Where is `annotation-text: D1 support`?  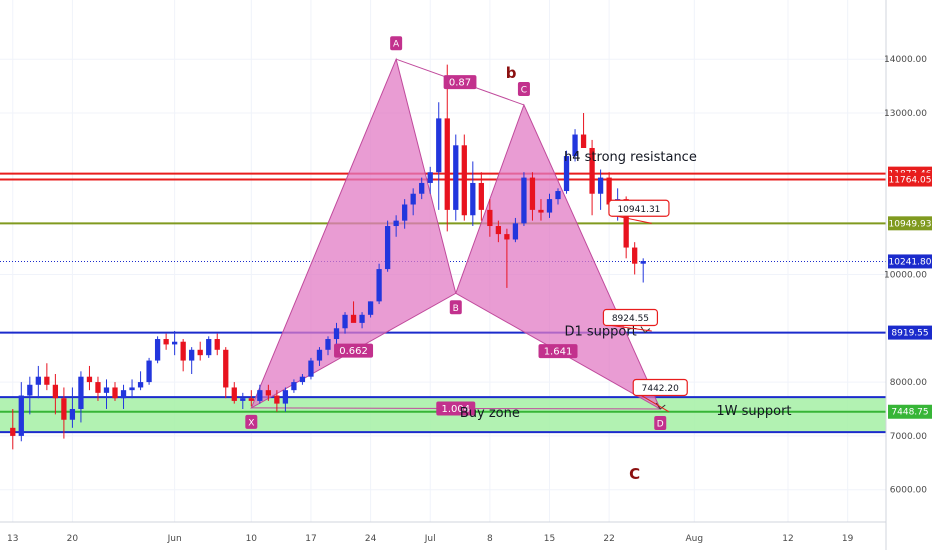
annotation-text: D1 support is located at coordinates (600, 331).